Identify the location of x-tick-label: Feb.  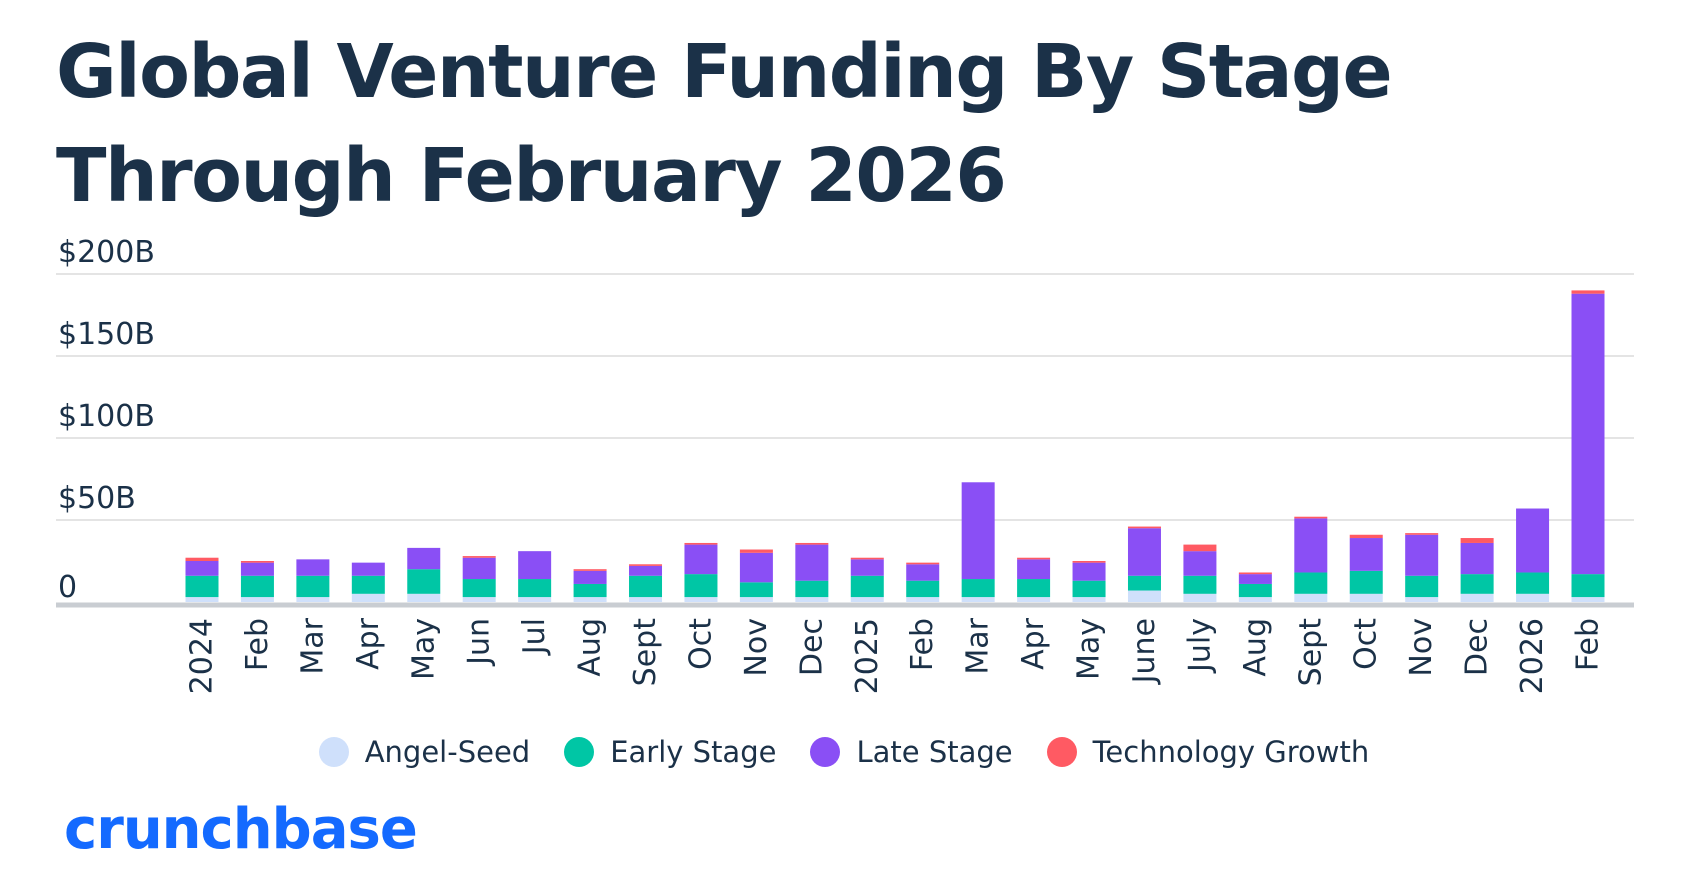
(257, 644).